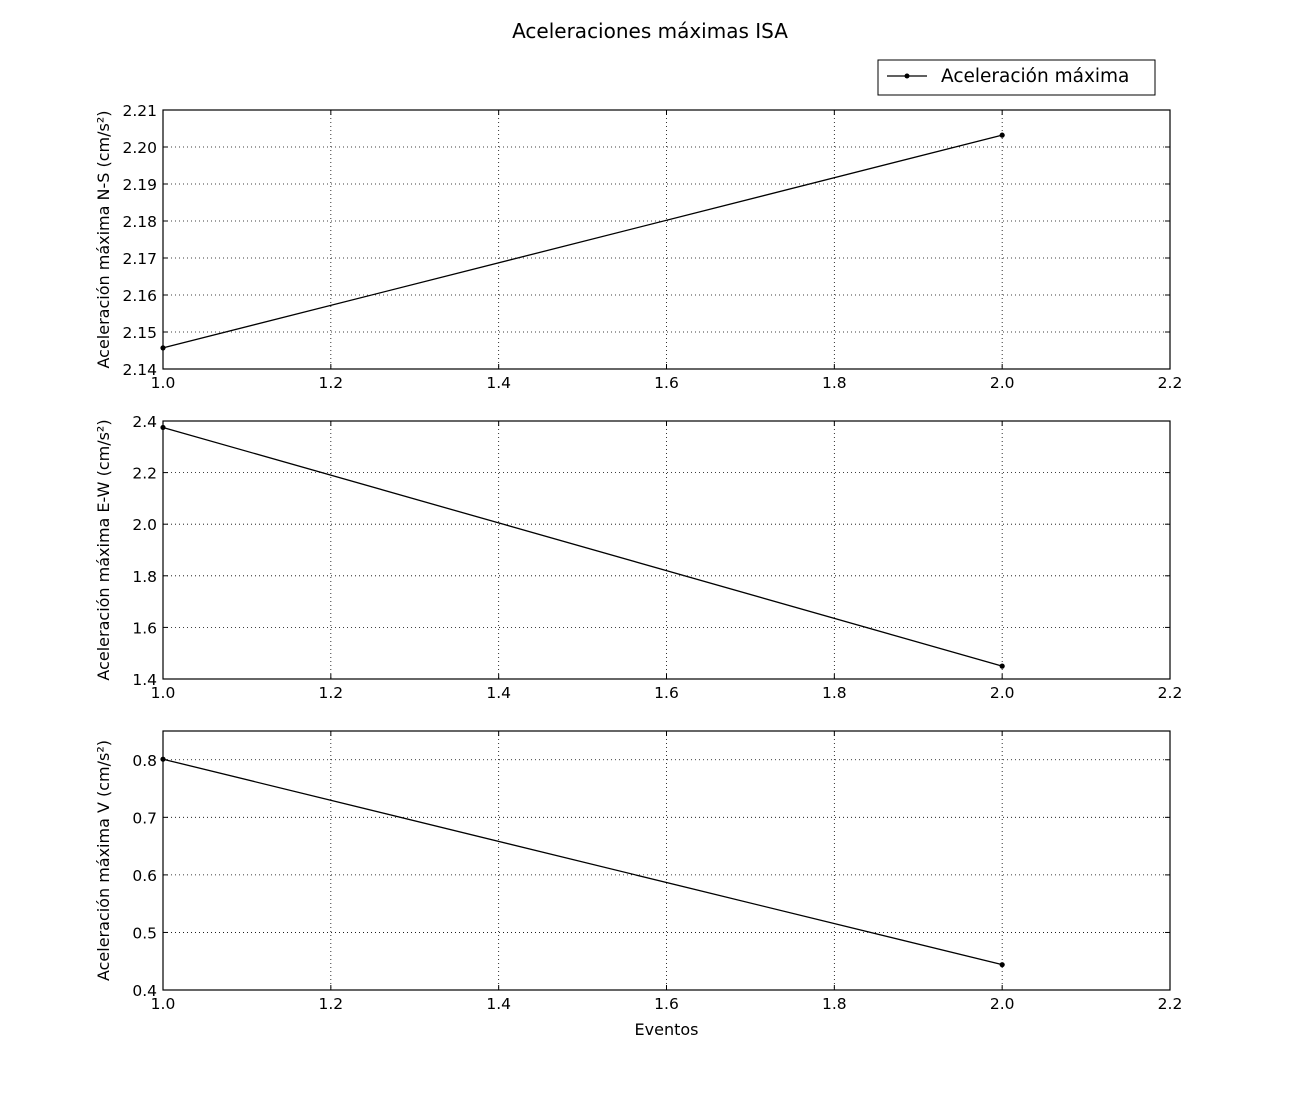 This screenshot has height=1100, width=1300. I want to click on y-tick-label: 1.4, so click(144, 680).